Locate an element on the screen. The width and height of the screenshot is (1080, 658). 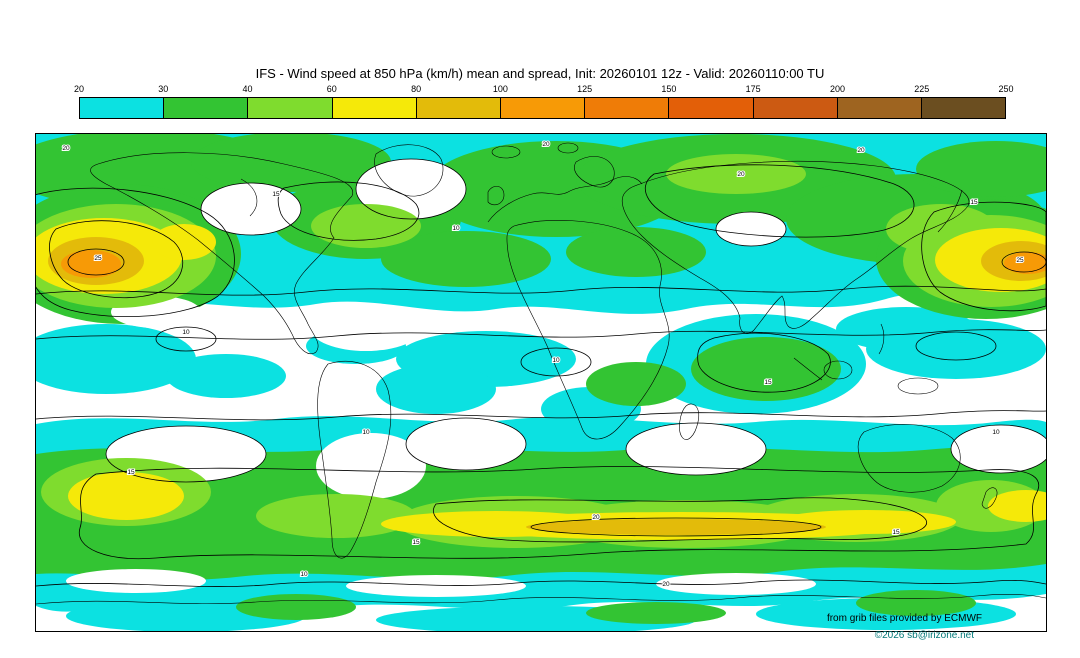
colorbar-tick: 225 is located at coordinates (922, 89).